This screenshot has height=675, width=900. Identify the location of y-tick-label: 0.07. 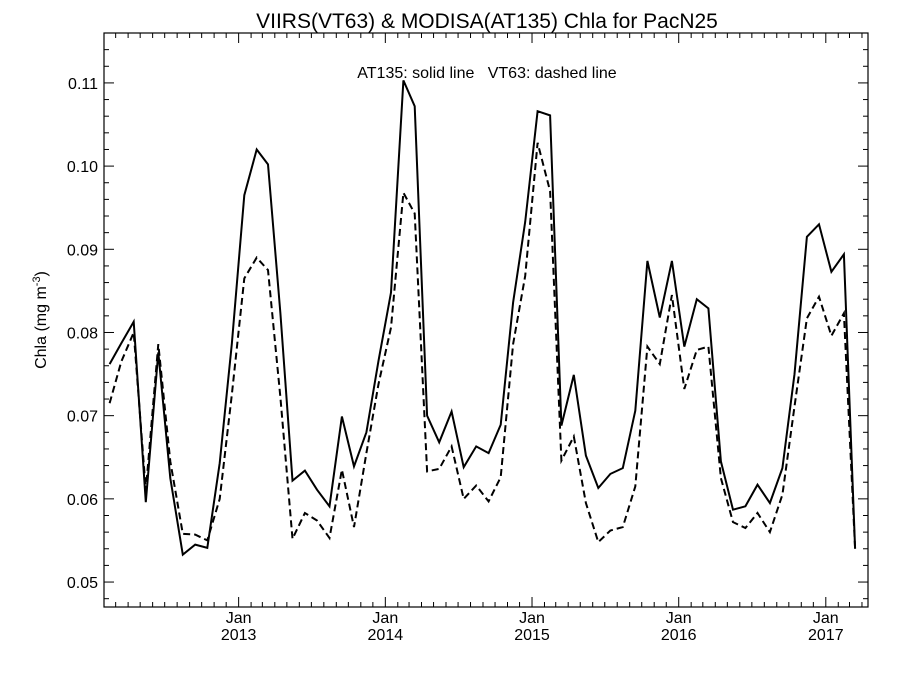
(82, 417).